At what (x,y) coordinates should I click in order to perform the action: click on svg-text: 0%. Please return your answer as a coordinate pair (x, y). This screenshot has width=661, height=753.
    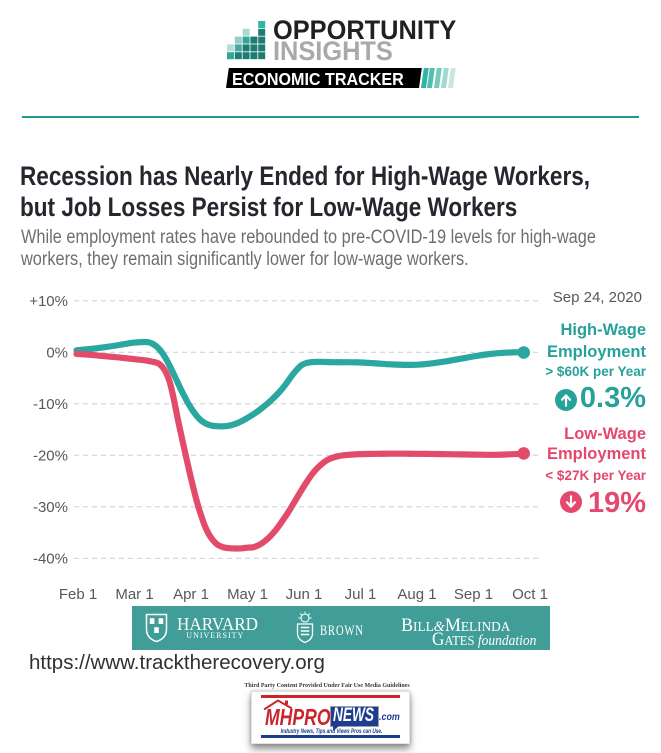
    Looking at the image, I should click on (57, 353).